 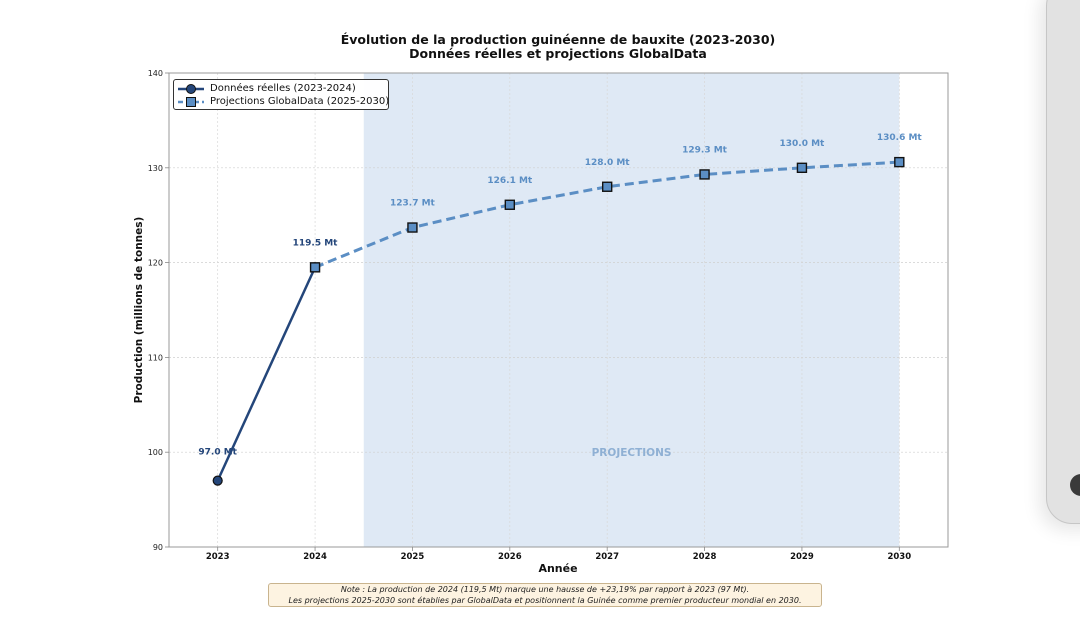 I want to click on legend-marker-circle-icon, so click(x=191, y=88).